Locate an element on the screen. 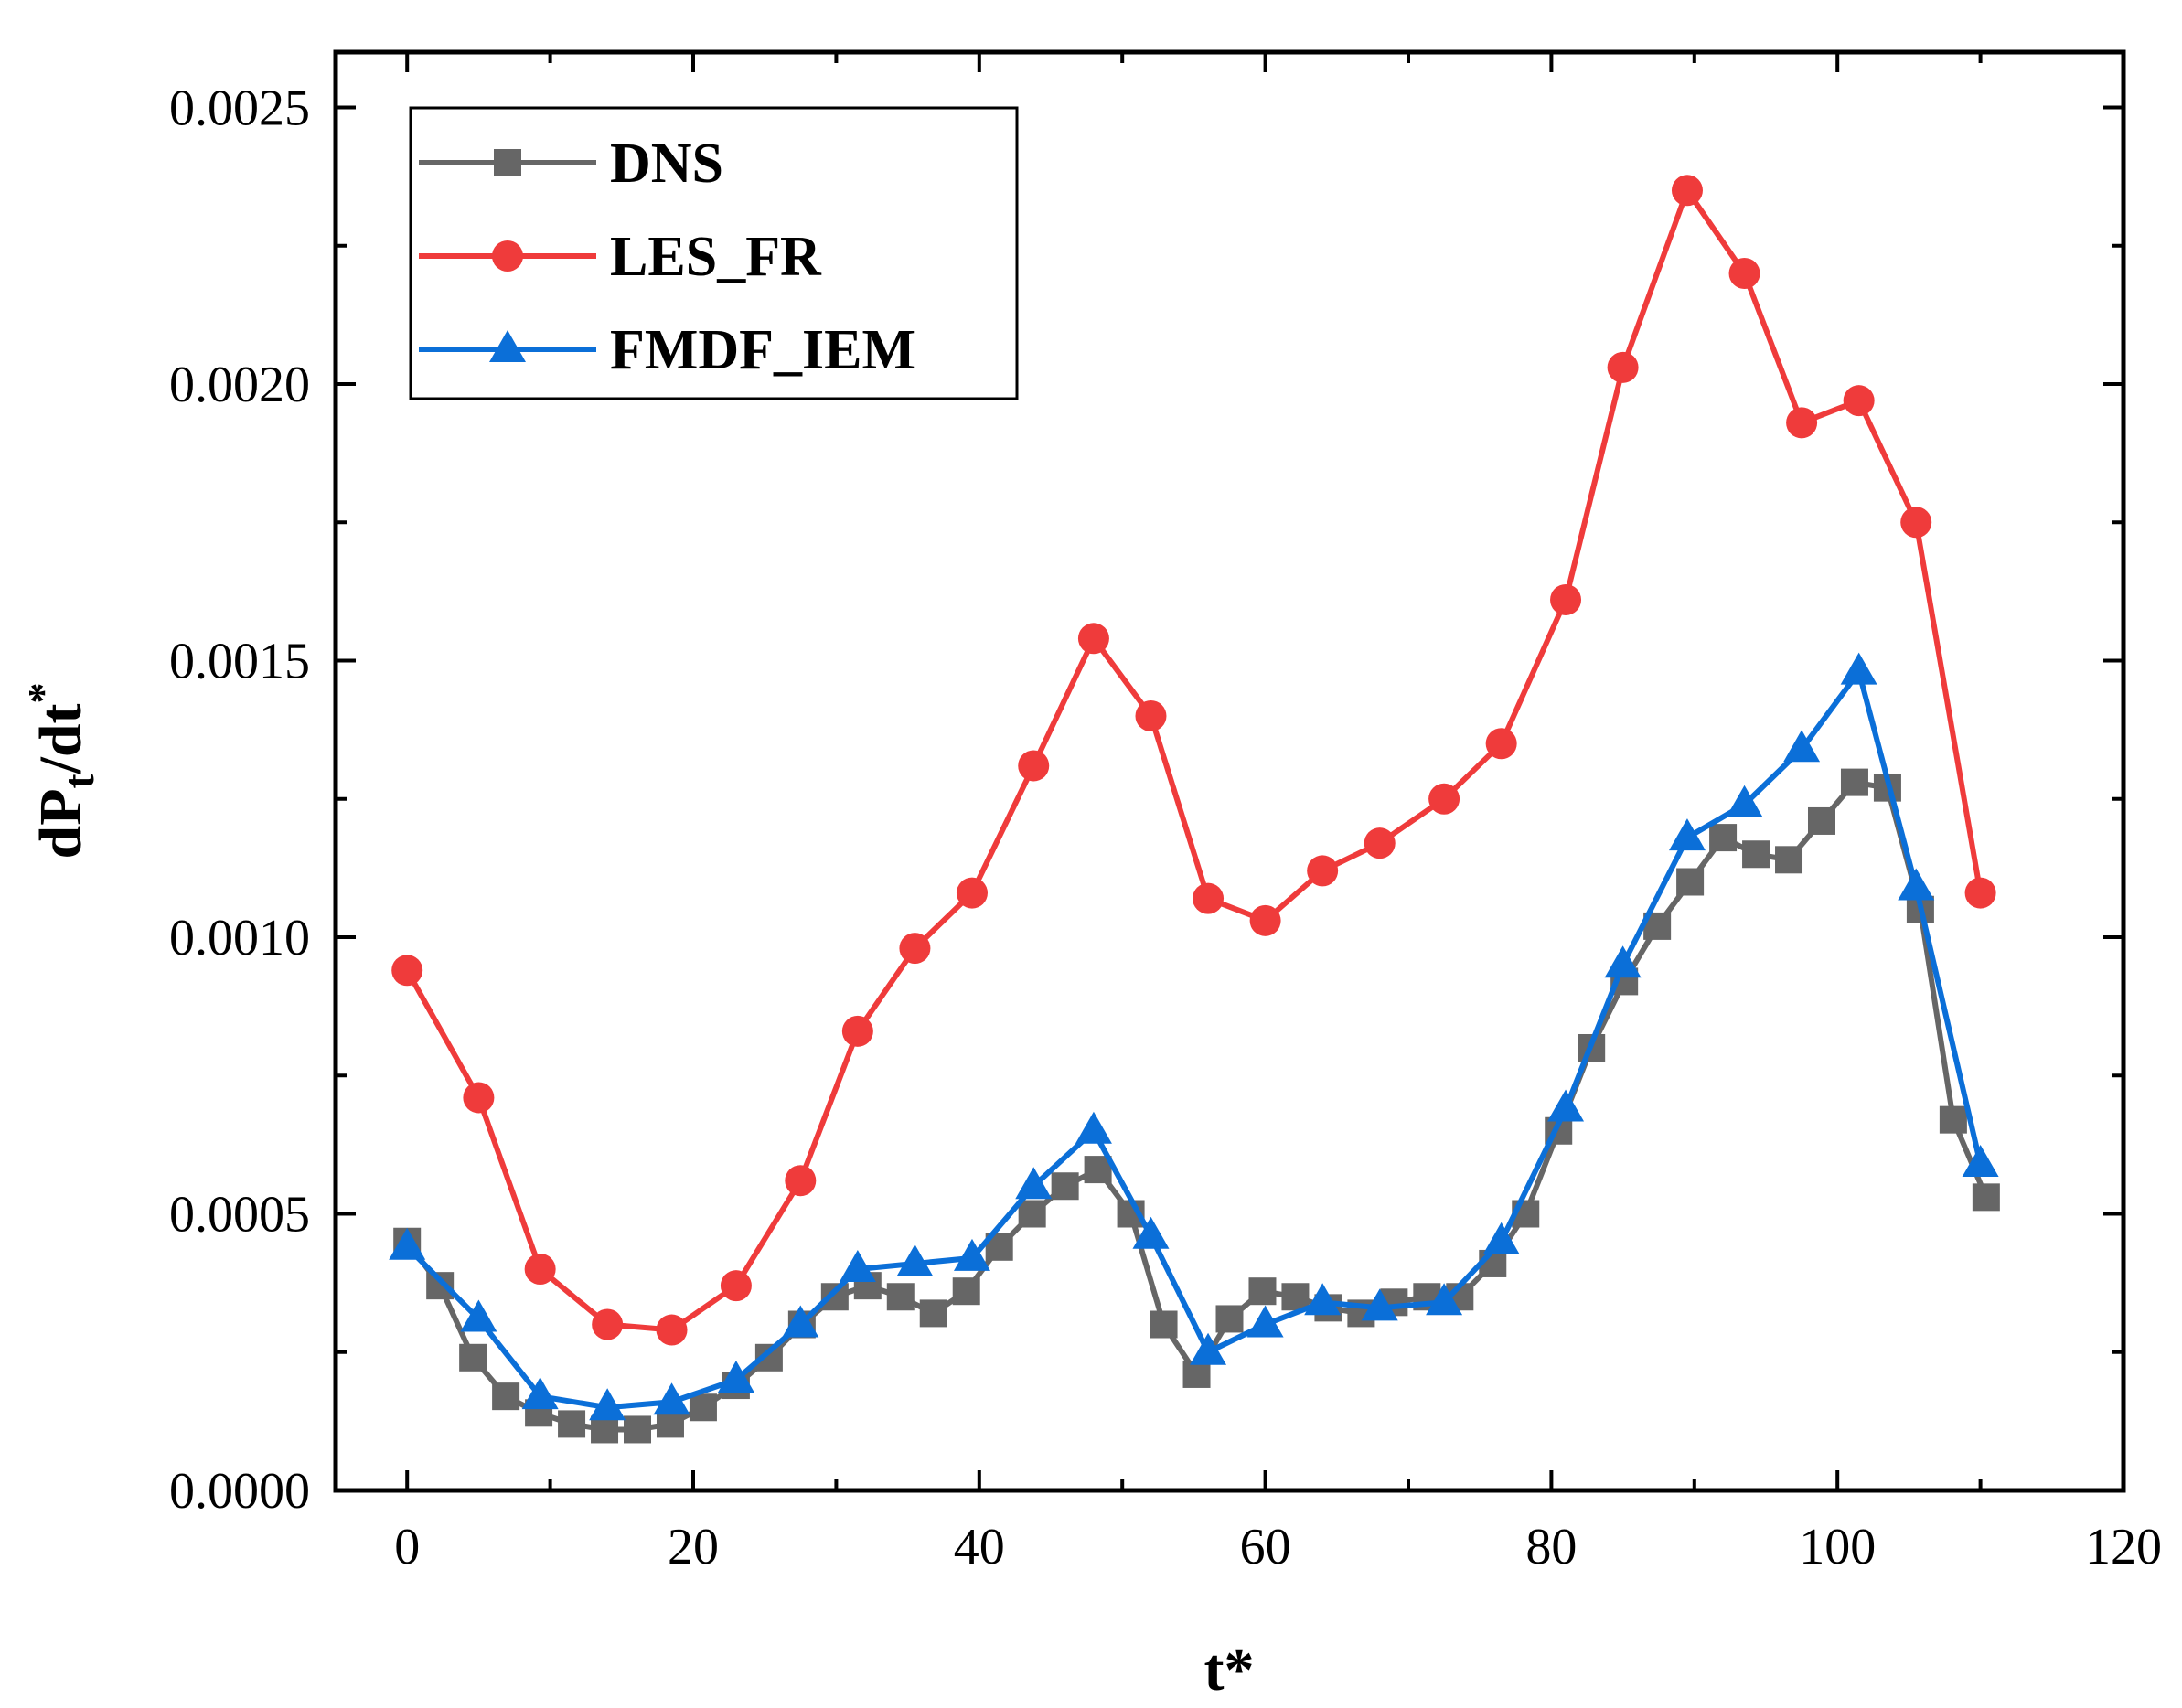  y-tick-label: 0.0010 is located at coordinates (239, 938).